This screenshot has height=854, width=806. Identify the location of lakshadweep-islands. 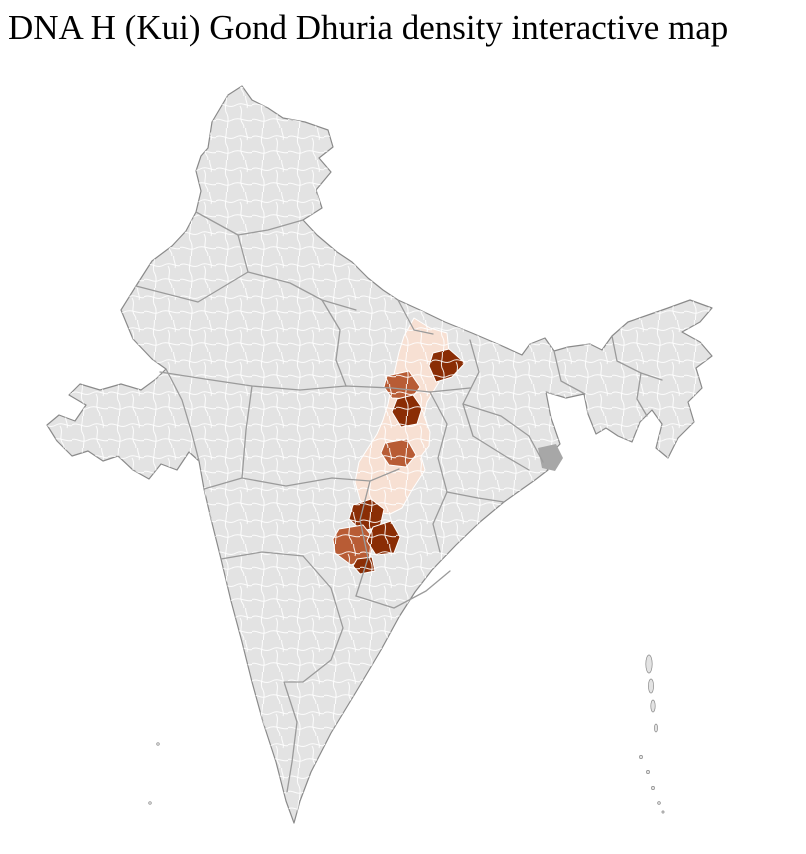
(154, 773).